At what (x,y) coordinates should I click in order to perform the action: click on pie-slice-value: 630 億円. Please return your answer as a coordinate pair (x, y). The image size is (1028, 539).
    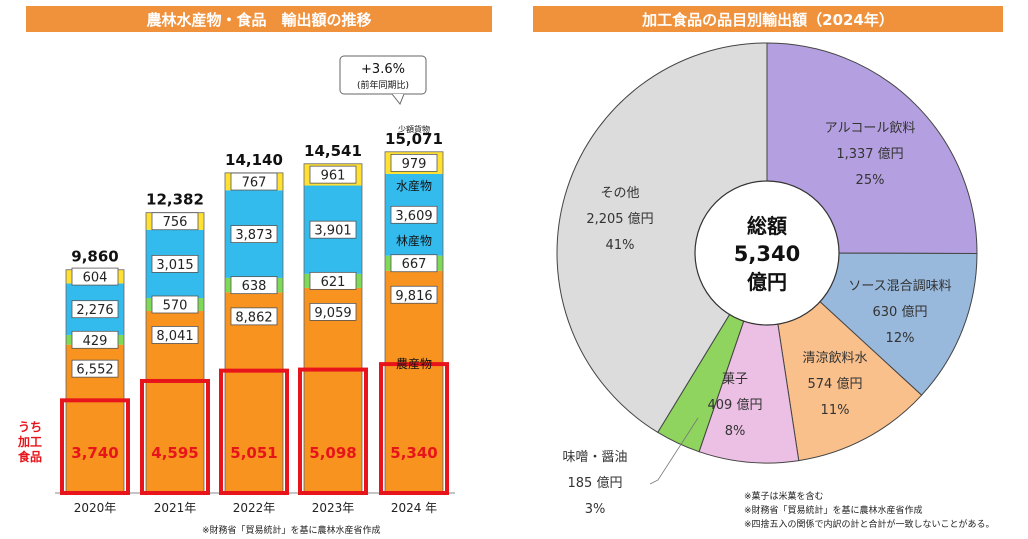
    Looking at the image, I should click on (900, 312).